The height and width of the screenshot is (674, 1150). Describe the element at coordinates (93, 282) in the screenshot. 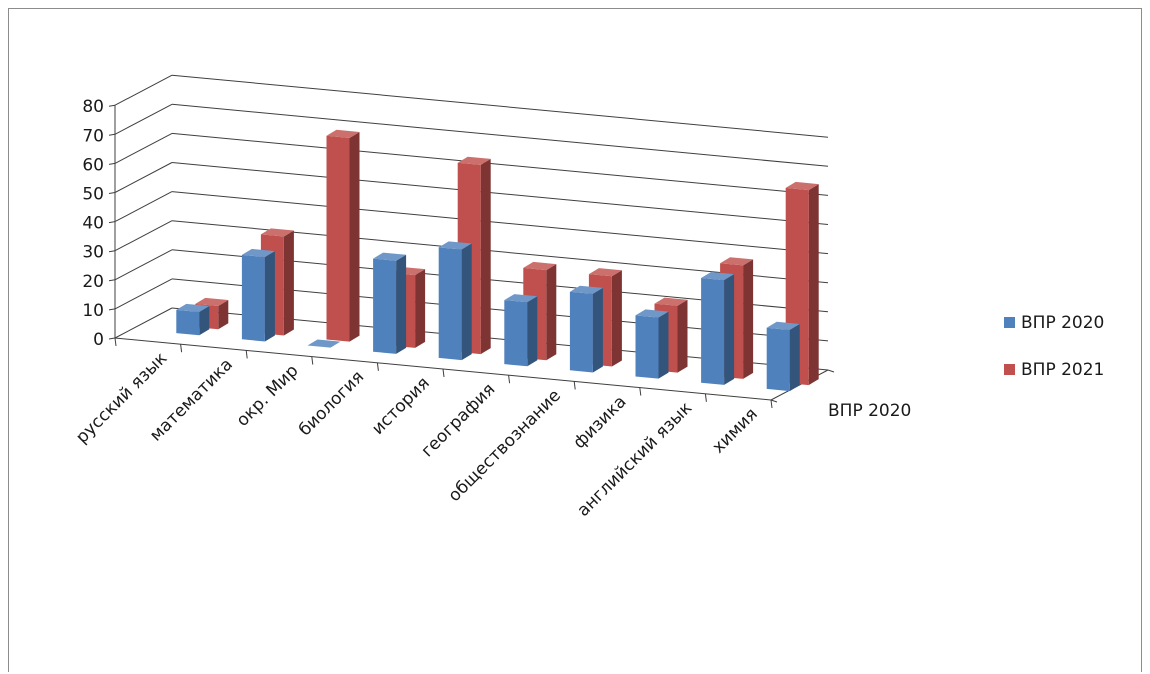

I see `y-tick-label: 20` at that location.